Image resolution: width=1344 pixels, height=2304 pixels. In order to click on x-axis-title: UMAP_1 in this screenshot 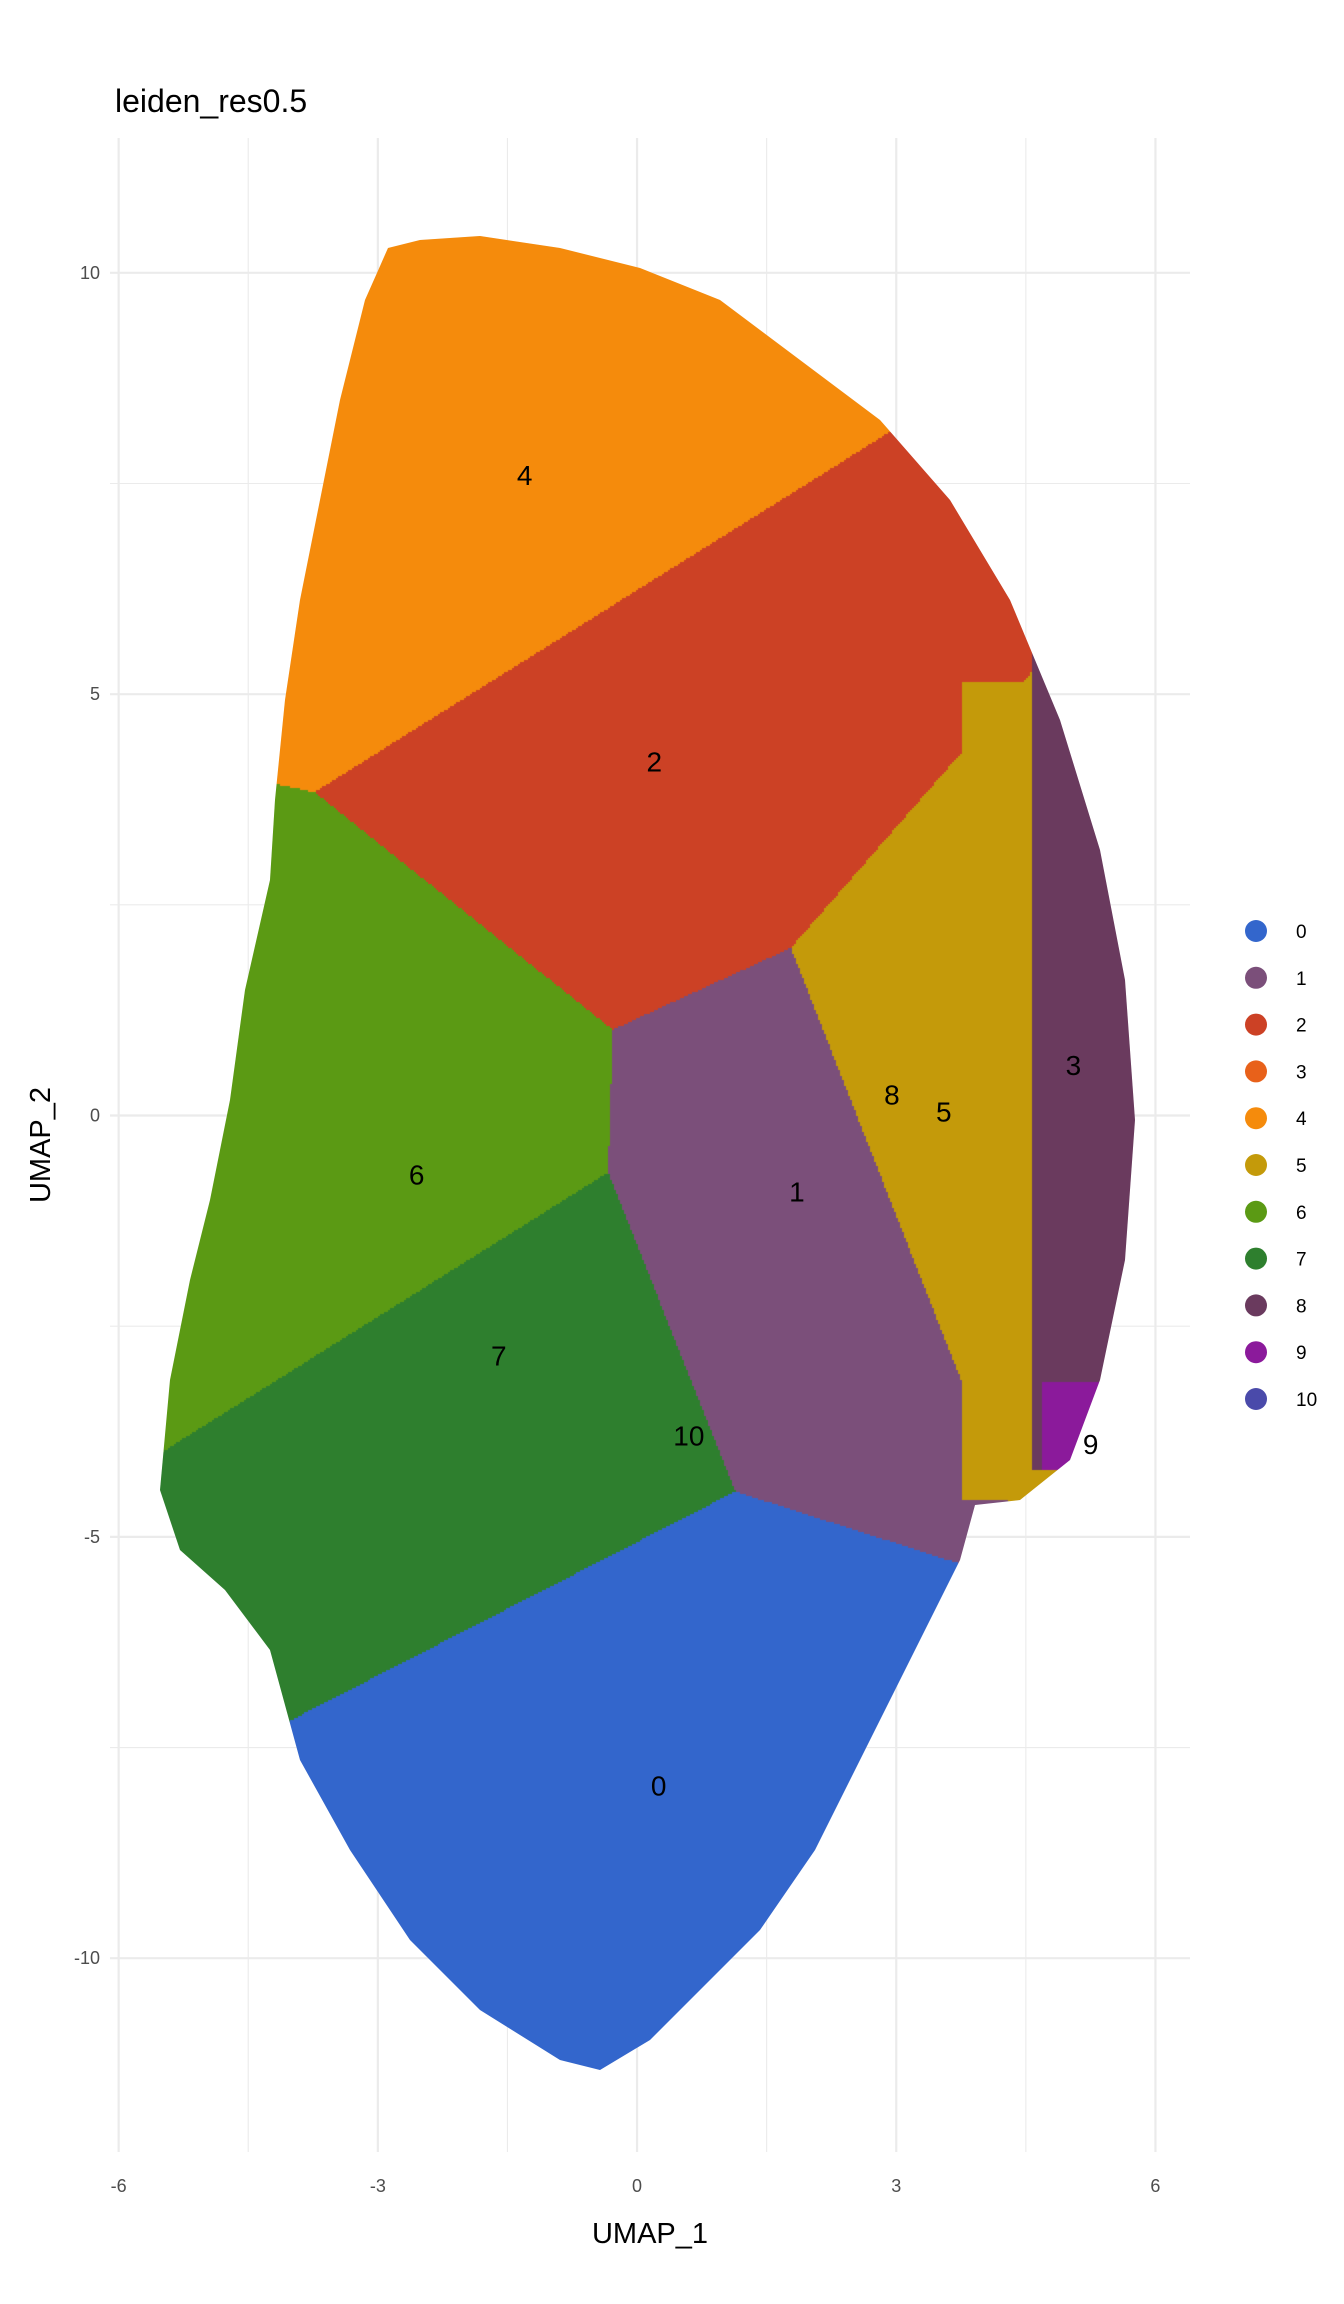, I will do `click(650, 2234)`.